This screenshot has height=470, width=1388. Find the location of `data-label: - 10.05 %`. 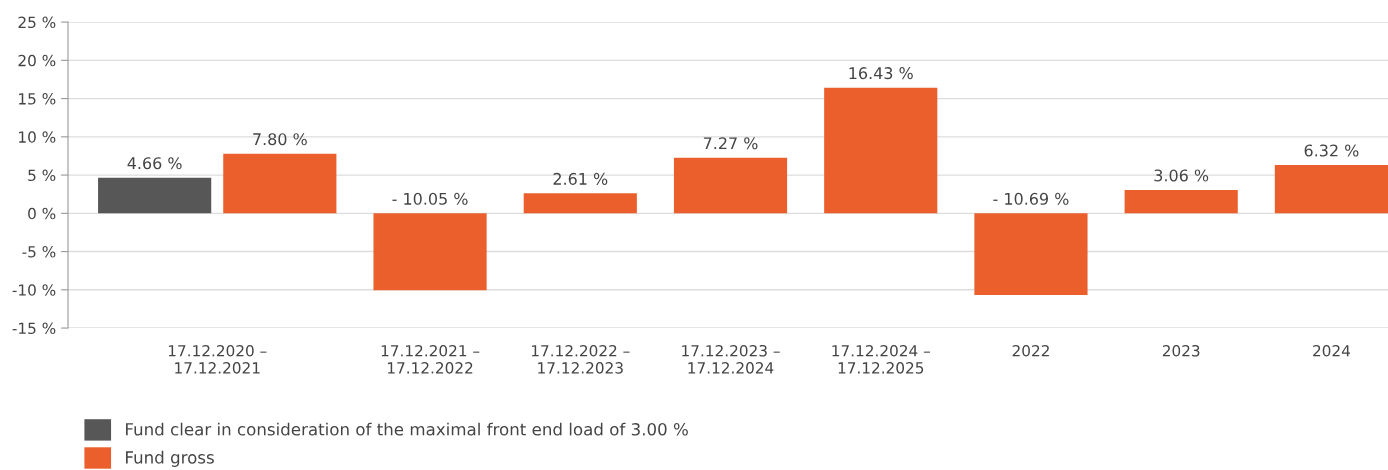

data-label: - 10.05 % is located at coordinates (430, 198).